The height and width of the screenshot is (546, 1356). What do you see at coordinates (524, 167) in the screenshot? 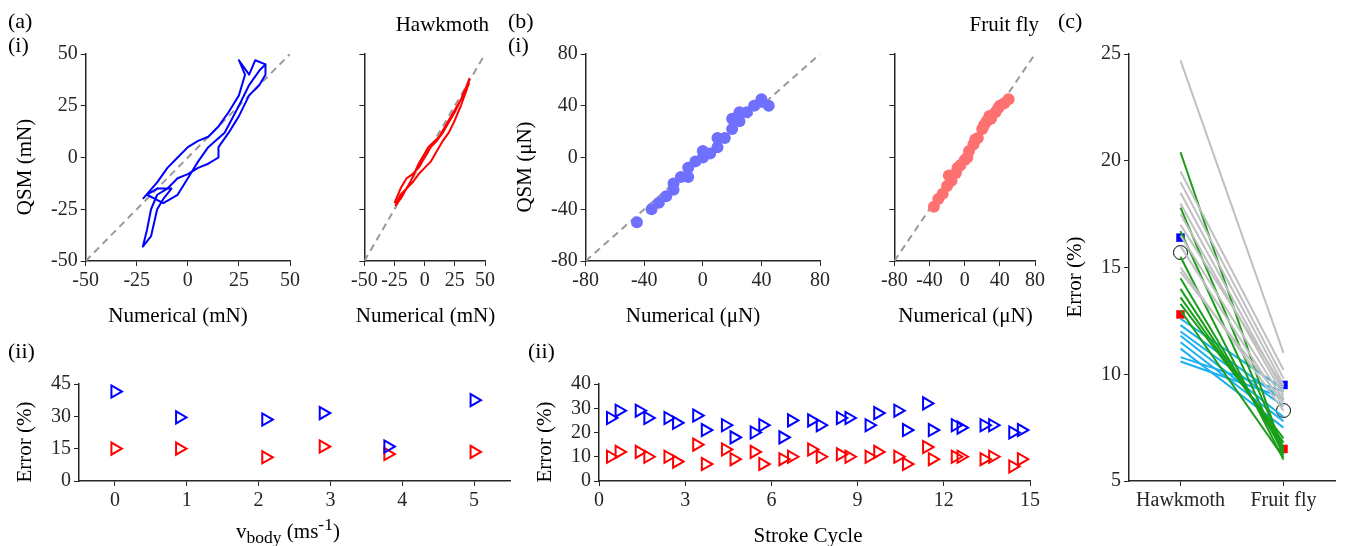
I see `y-axis-title: QSM (μN)` at bounding box center [524, 167].